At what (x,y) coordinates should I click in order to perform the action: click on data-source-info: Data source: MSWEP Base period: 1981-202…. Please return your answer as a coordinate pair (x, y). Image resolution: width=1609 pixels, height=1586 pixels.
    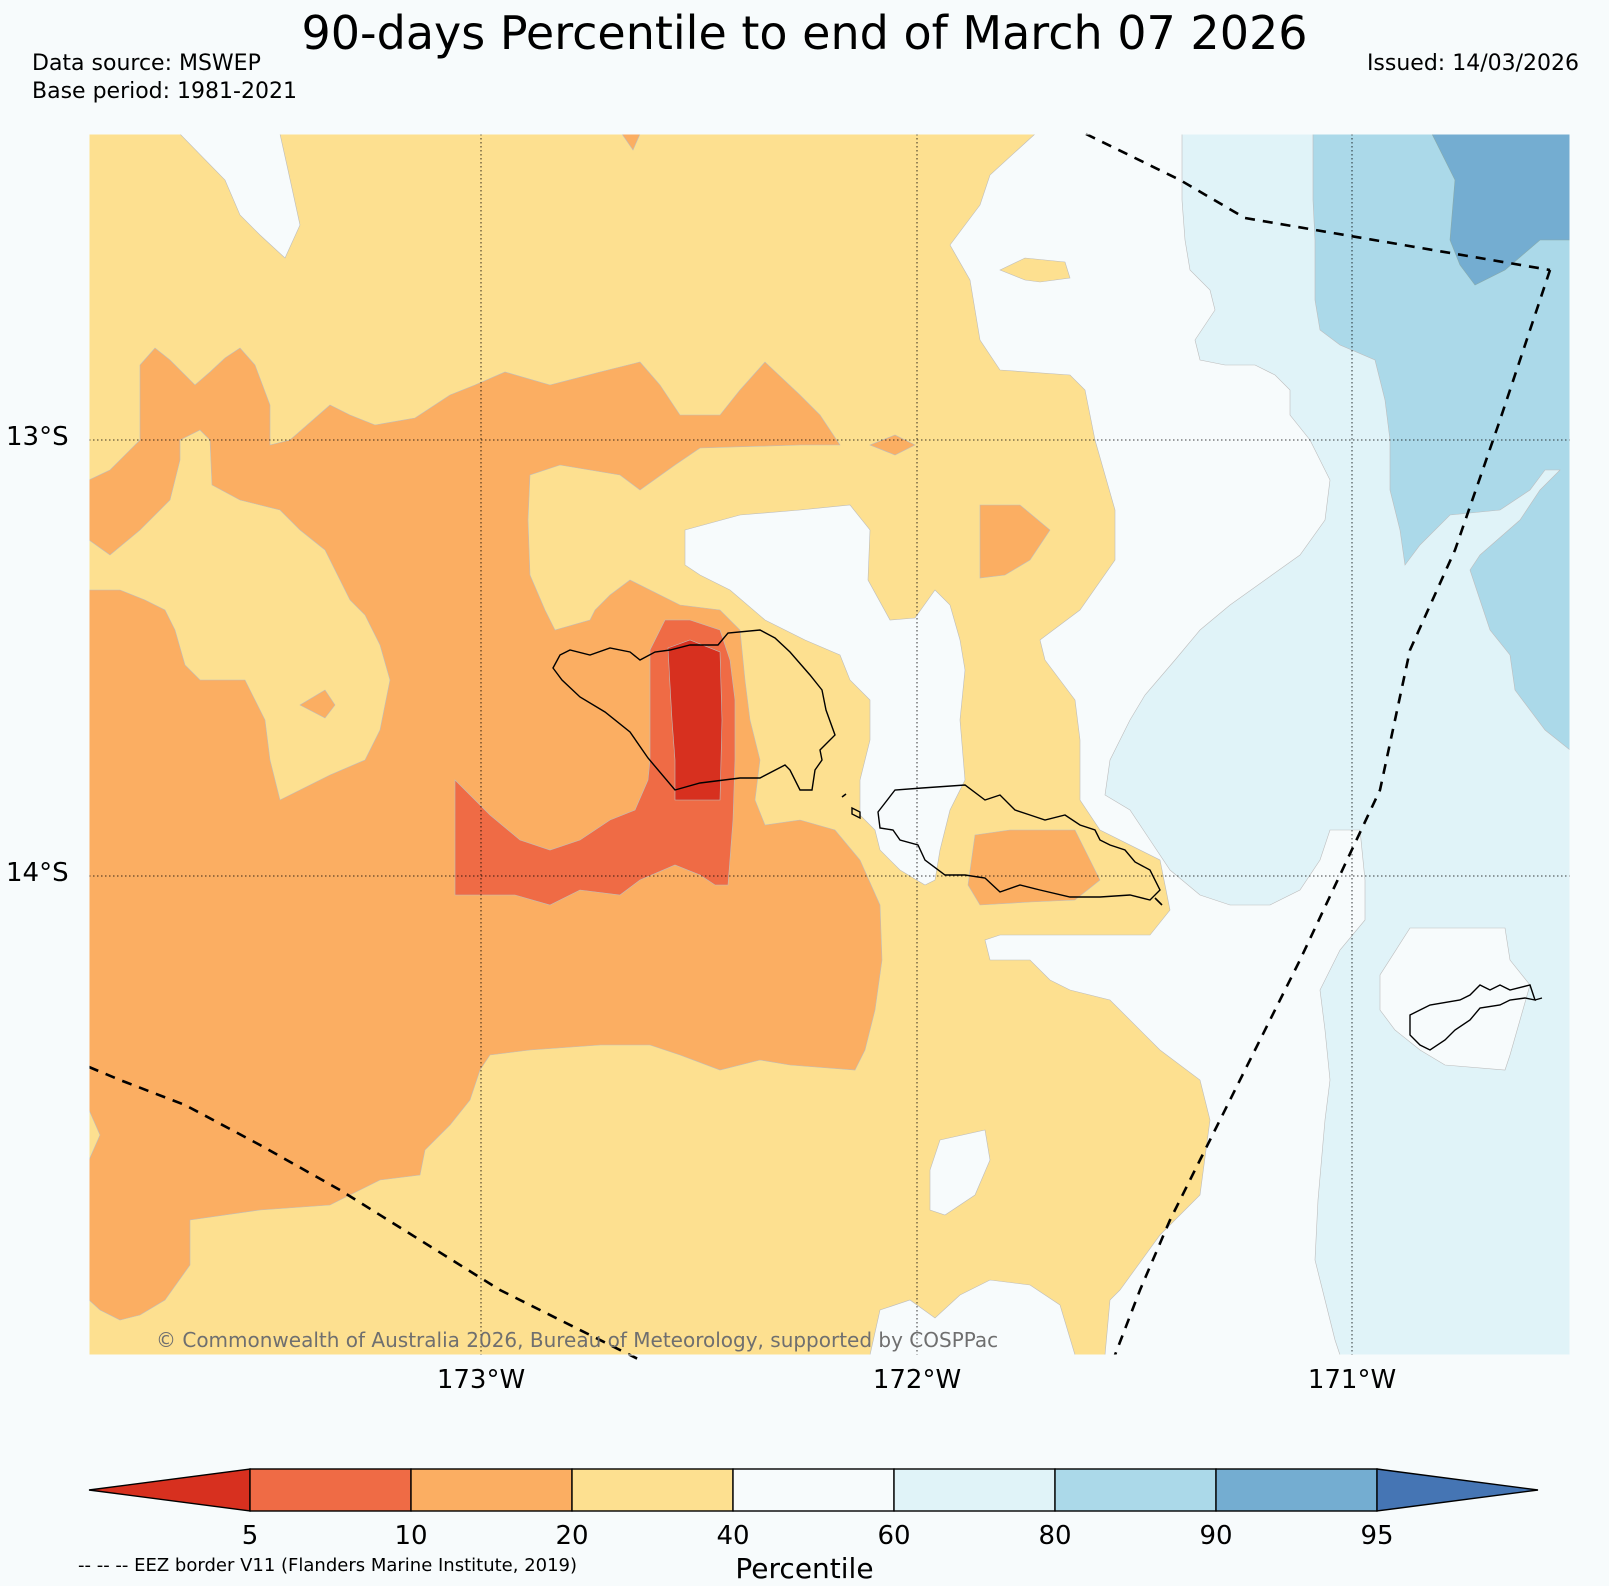
    Looking at the image, I should click on (164, 78).